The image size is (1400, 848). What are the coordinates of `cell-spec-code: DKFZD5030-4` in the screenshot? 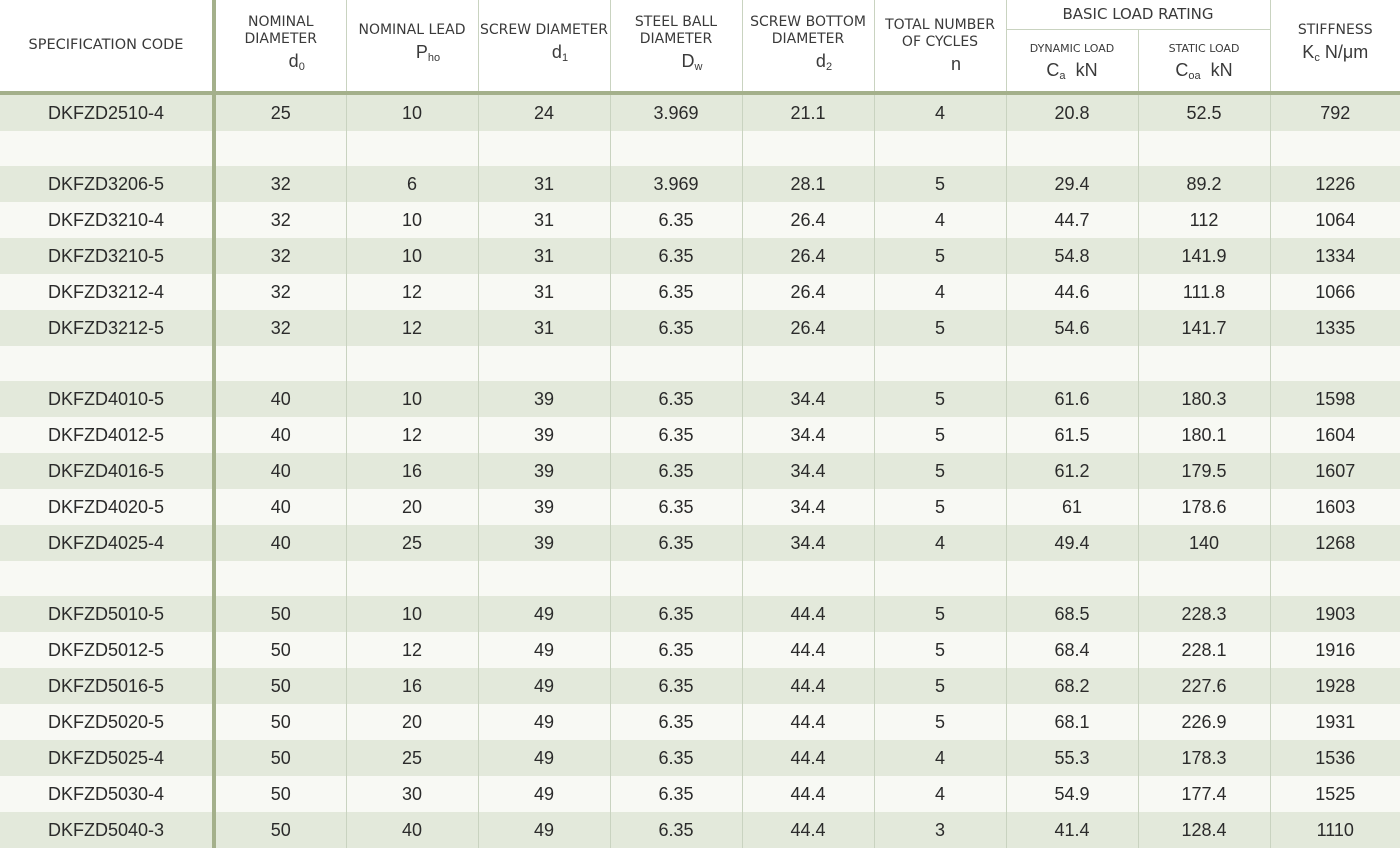 It's located at (107, 794).